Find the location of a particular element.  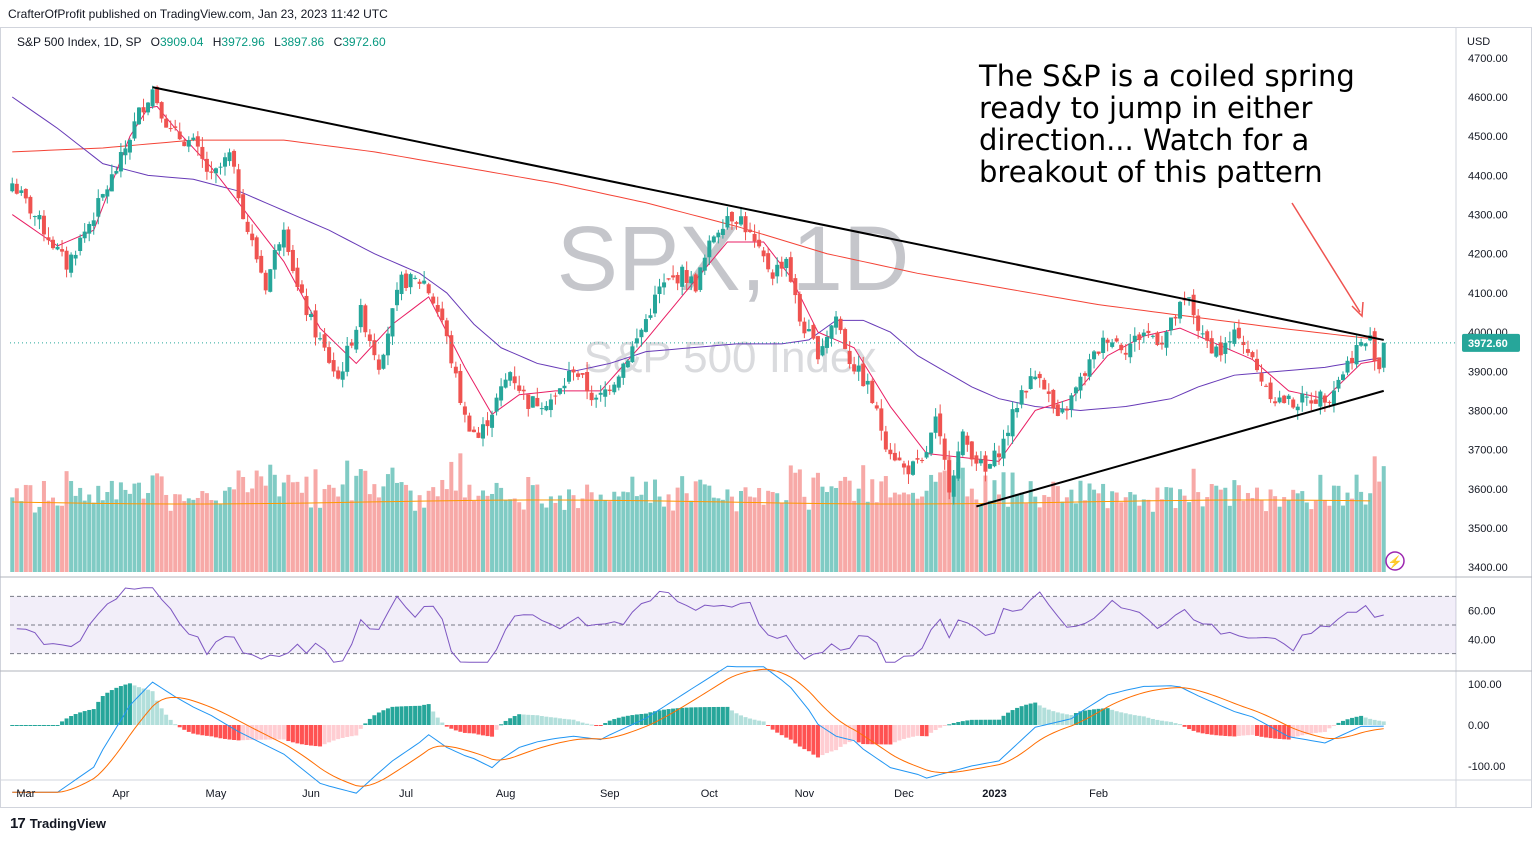

annotation-line: The S&P is a coiled spring is located at coordinates (1167, 76).